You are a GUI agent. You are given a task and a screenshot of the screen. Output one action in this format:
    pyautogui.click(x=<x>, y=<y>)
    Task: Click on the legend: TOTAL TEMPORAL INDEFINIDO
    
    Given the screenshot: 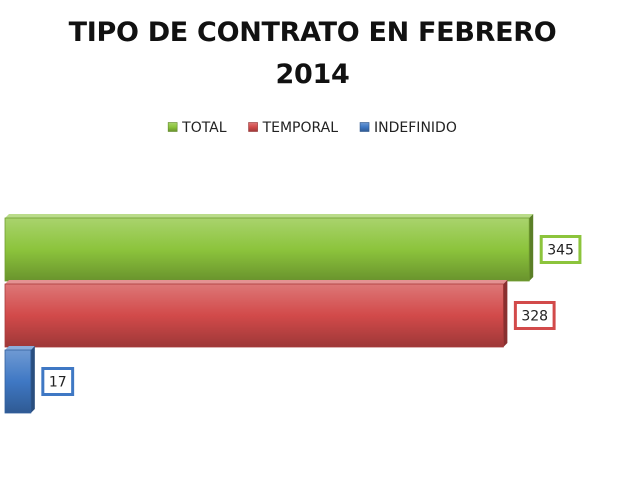 What is the action you would take?
    pyautogui.click(x=312, y=128)
    